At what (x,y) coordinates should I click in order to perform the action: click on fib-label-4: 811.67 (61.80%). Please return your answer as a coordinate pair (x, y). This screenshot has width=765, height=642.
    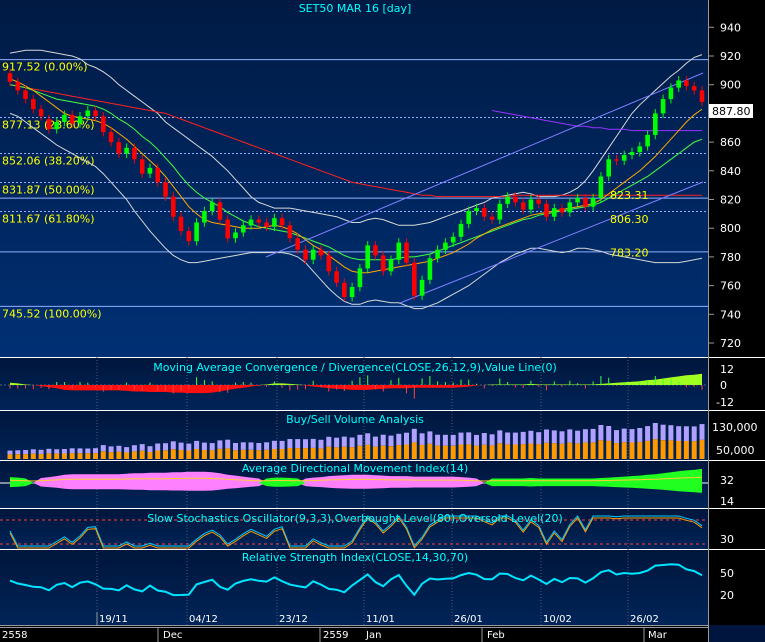
    Looking at the image, I should click on (48, 219).